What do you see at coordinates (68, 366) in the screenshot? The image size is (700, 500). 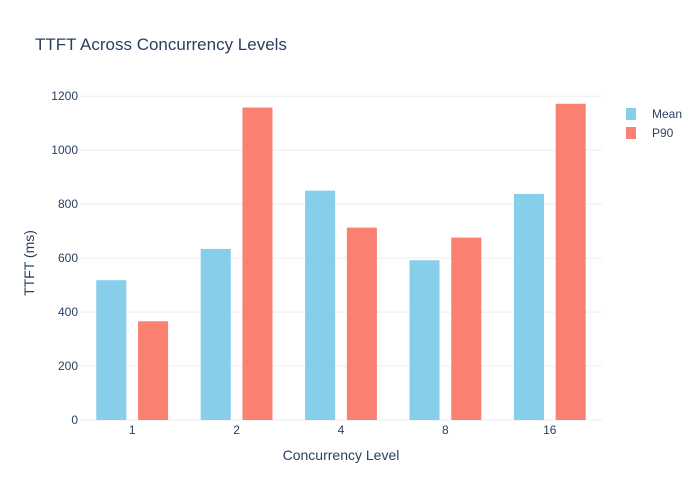 I see `y-tick-200: 200` at bounding box center [68, 366].